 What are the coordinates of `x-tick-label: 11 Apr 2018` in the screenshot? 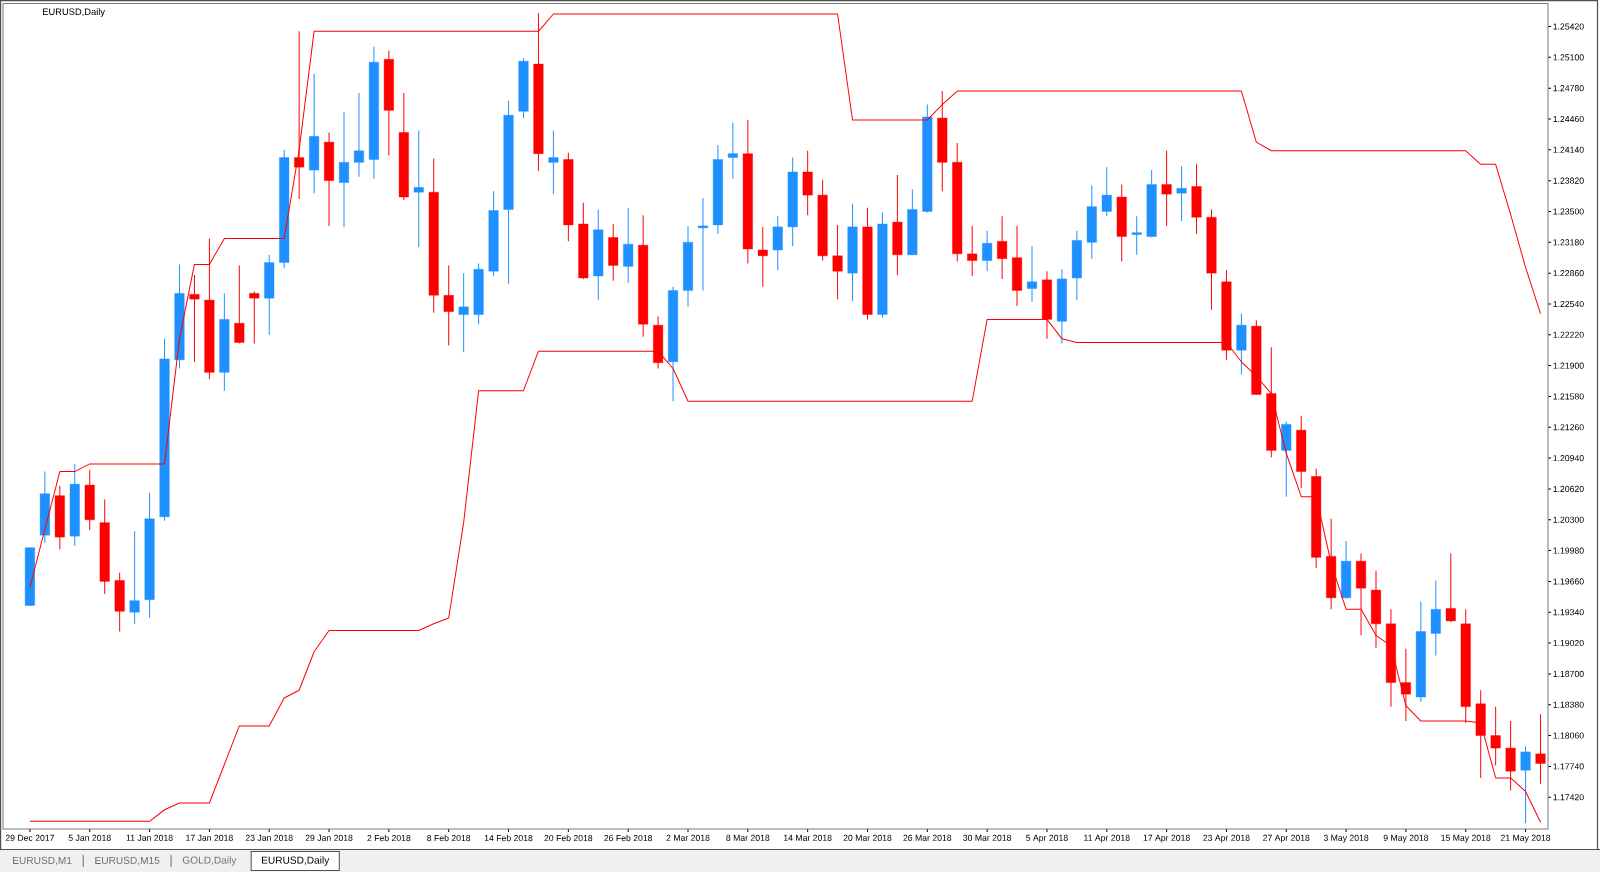 It's located at (1107, 838).